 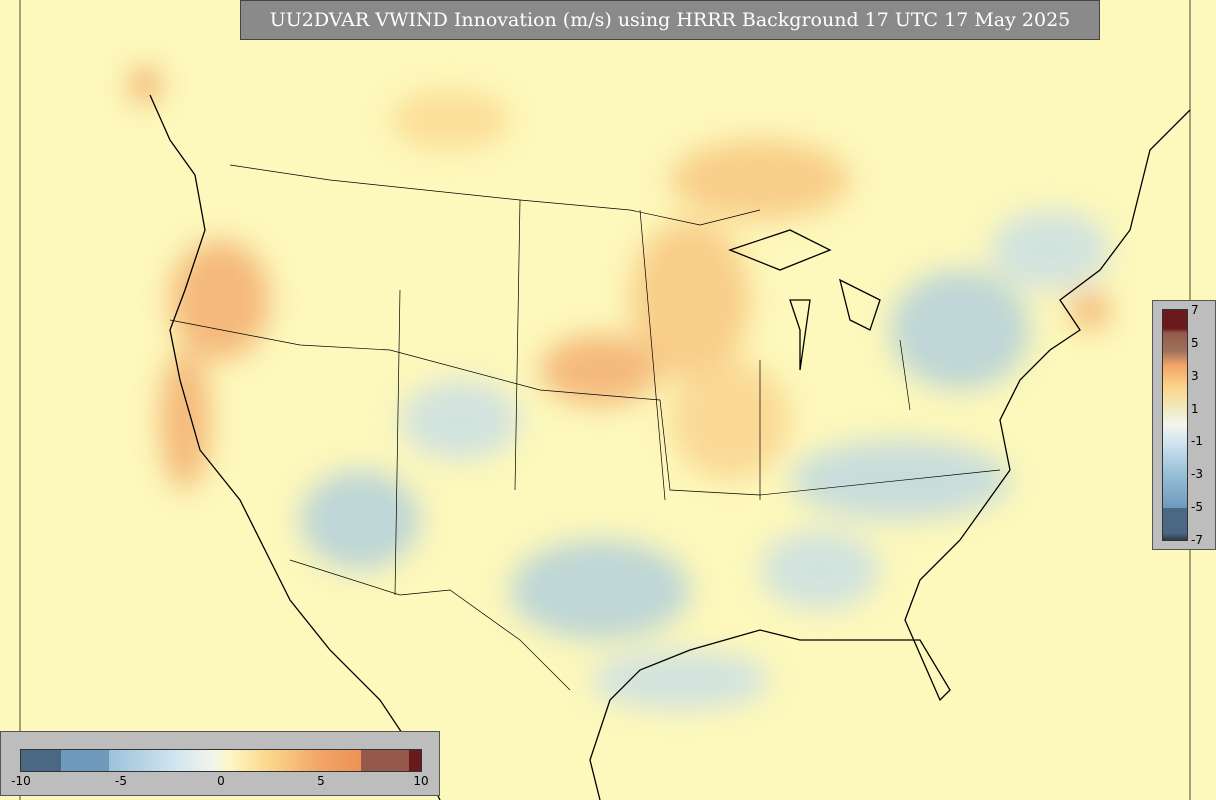 I want to click on colorbar-tick-label: -1, so click(x=1197, y=441).